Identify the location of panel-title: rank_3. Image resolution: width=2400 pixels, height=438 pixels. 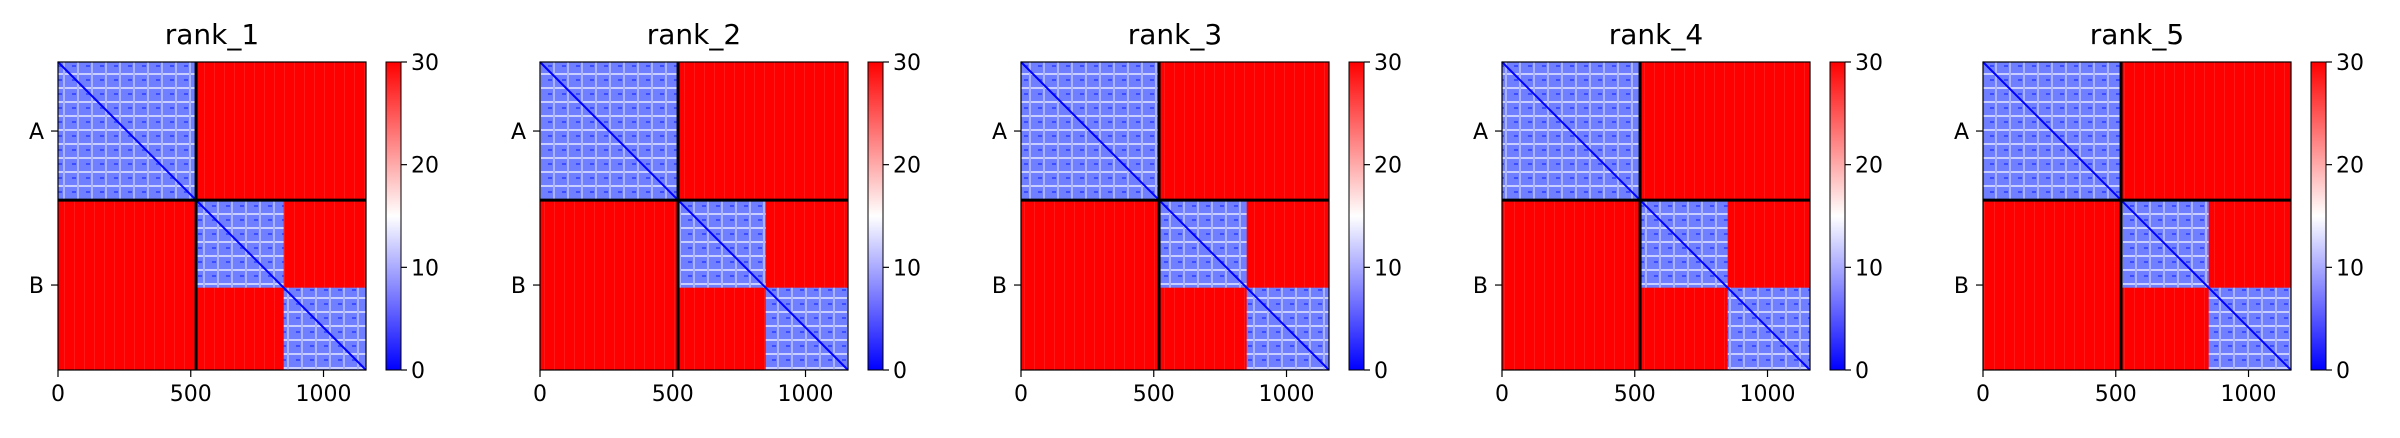
(1175, 34).